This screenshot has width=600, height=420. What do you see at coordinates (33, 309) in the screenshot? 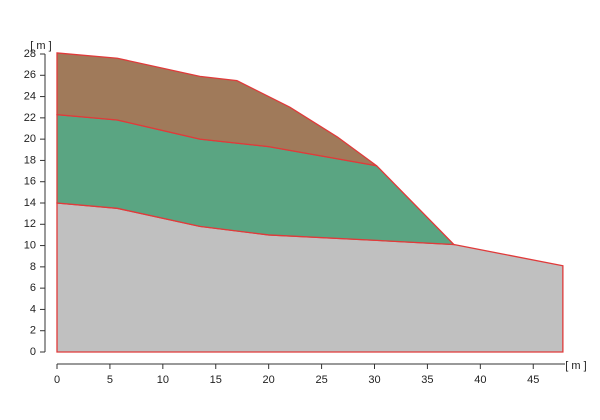
I see `y-tick-label: 4` at bounding box center [33, 309].